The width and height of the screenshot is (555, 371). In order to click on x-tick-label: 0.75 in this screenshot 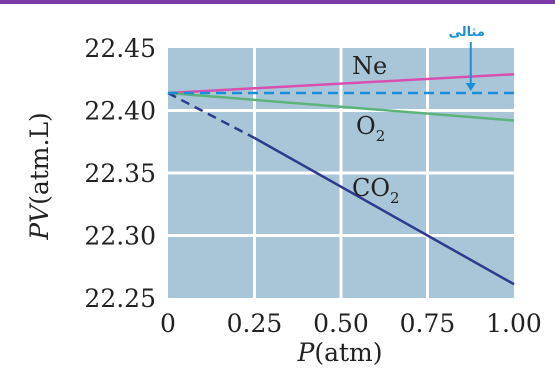, I will do `click(428, 323)`.